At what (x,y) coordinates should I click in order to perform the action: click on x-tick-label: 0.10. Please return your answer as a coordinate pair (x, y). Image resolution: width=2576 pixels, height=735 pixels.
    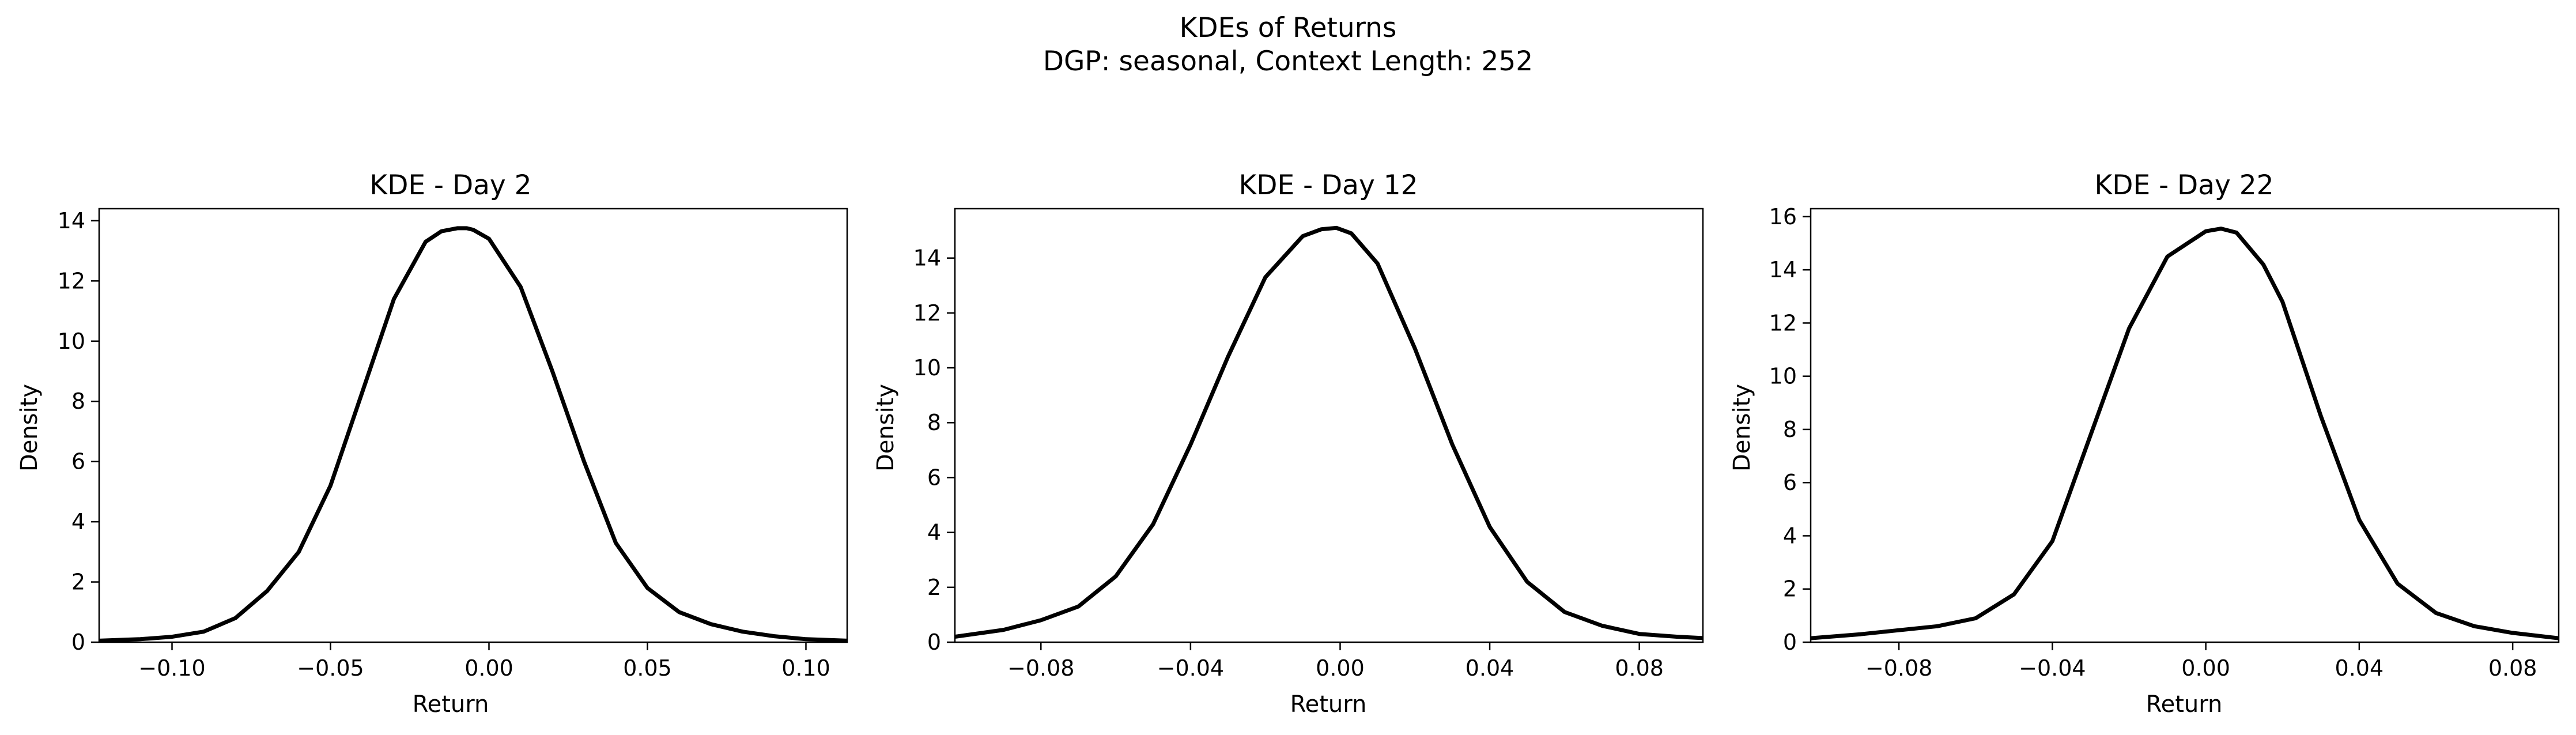
    Looking at the image, I should click on (805, 668).